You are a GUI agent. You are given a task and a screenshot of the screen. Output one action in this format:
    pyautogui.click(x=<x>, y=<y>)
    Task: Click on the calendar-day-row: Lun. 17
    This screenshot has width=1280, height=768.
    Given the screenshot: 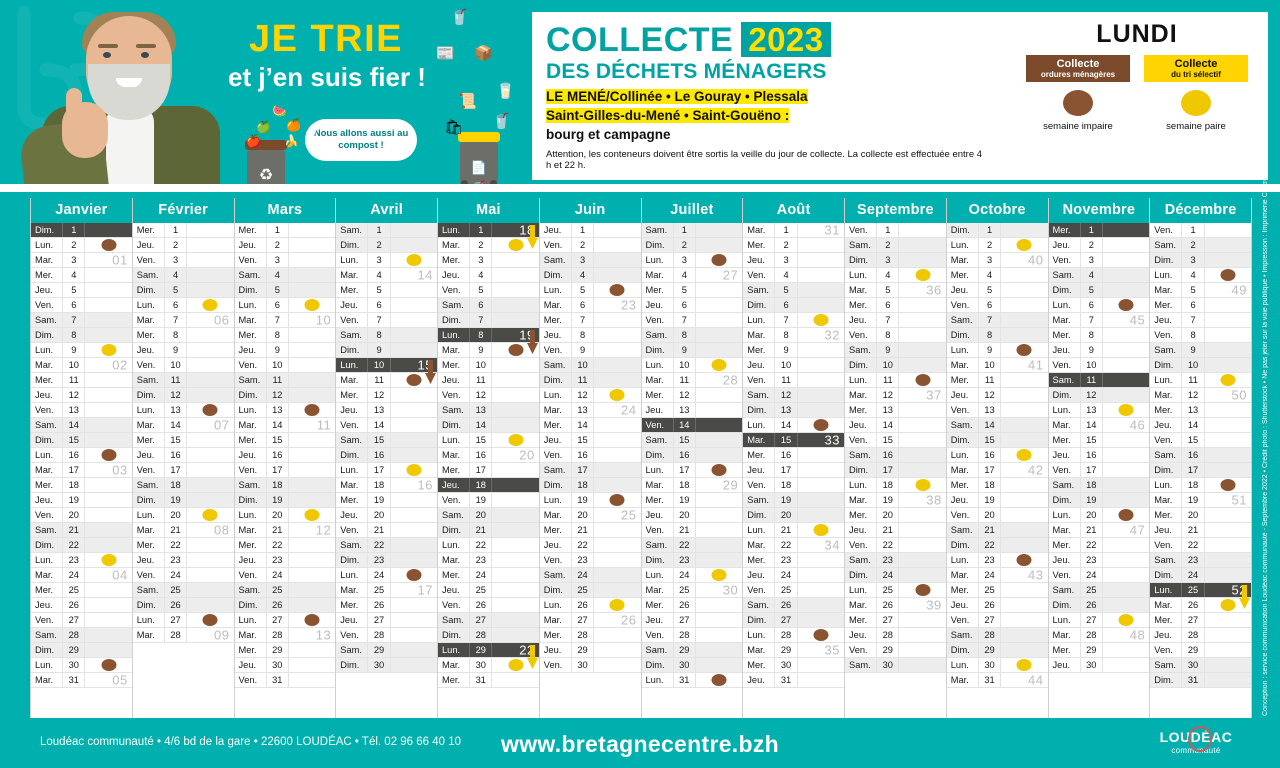 What is the action you would take?
    pyautogui.click(x=386, y=471)
    